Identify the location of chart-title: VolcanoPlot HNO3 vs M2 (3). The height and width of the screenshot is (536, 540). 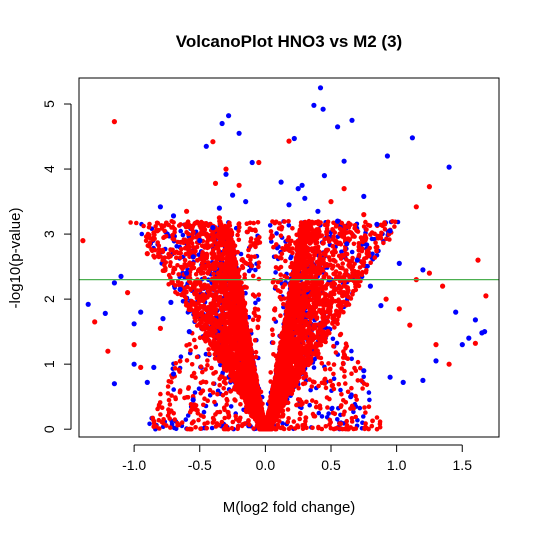
(289, 41).